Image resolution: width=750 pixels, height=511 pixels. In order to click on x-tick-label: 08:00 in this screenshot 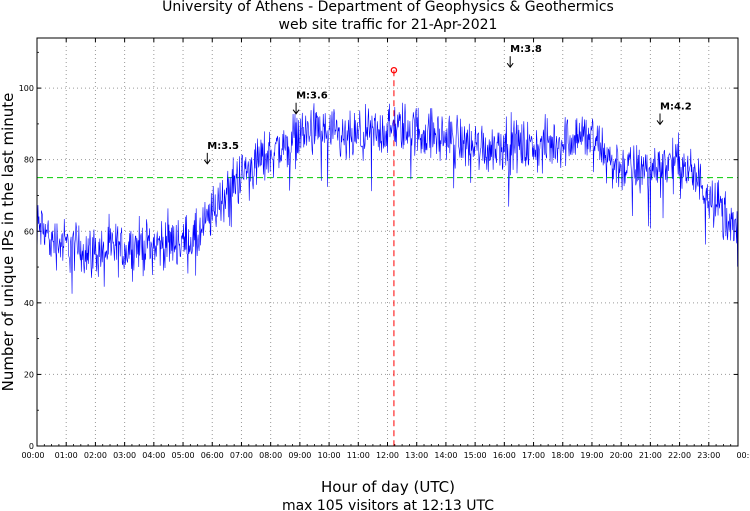, I will do `click(270, 455)`.